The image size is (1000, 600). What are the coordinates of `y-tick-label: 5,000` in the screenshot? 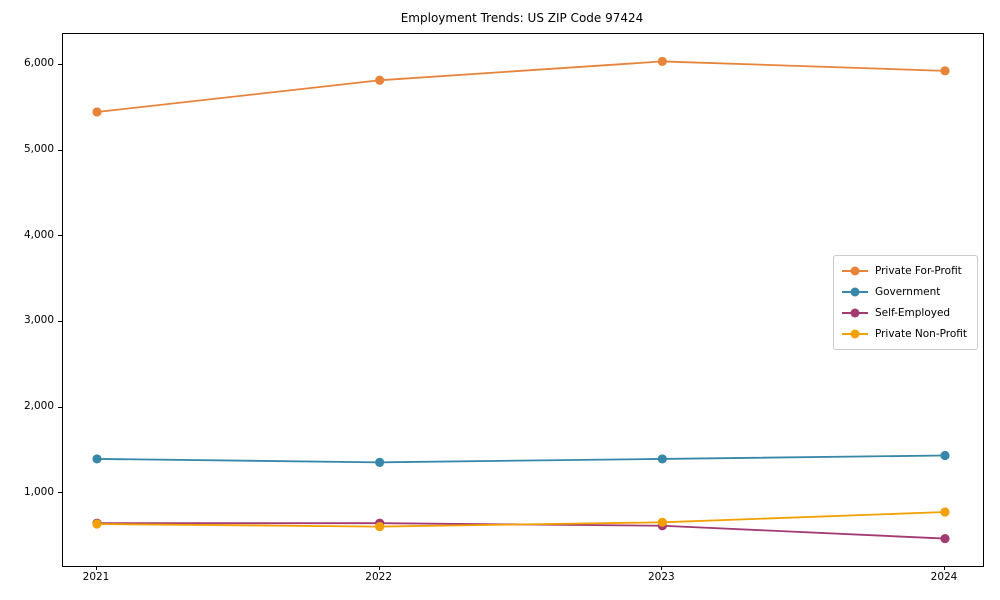 It's located at (38, 149).